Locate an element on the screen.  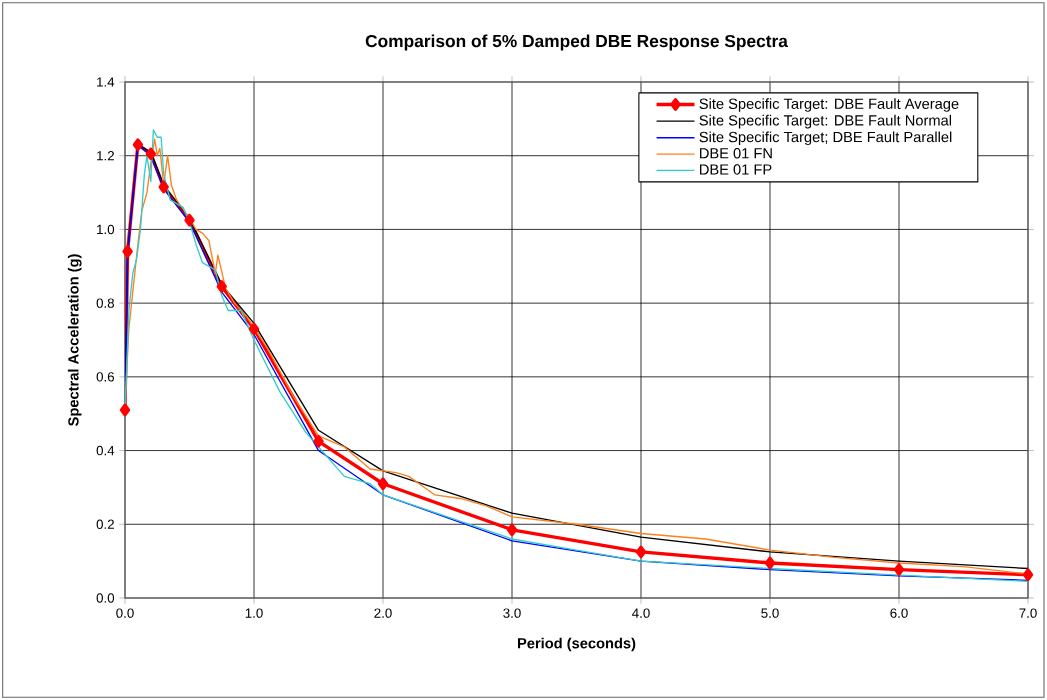
chart-title: Comparison of 5% Damped DBE Response Spectra is located at coordinates (576, 42).